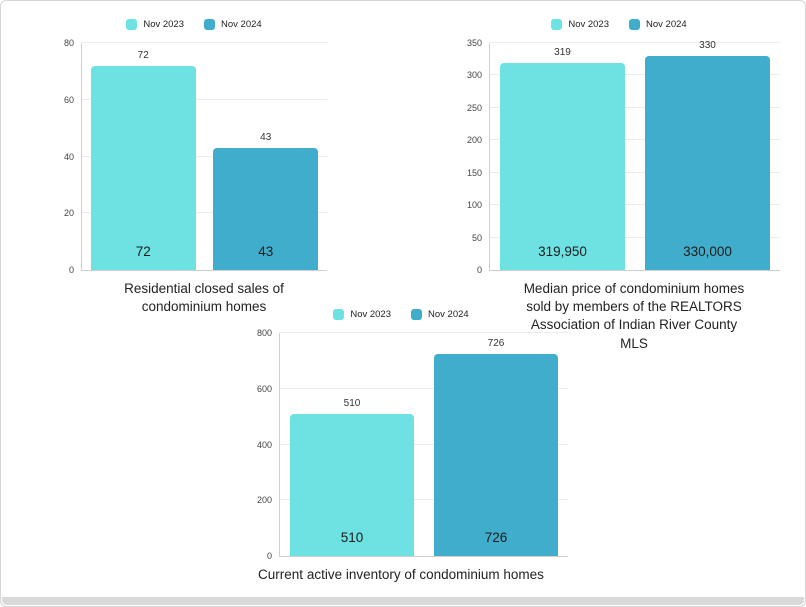  Describe the element at coordinates (68, 99) in the screenshot. I see `y-axis-tick-label: 60` at that location.